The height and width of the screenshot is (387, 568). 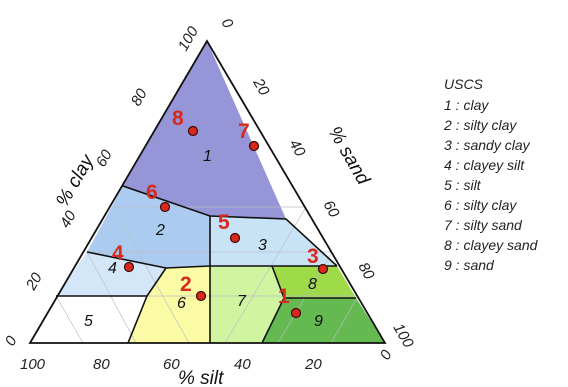 What do you see at coordinates (178, 118) in the screenshot?
I see `marker-label-8: 8` at bounding box center [178, 118].